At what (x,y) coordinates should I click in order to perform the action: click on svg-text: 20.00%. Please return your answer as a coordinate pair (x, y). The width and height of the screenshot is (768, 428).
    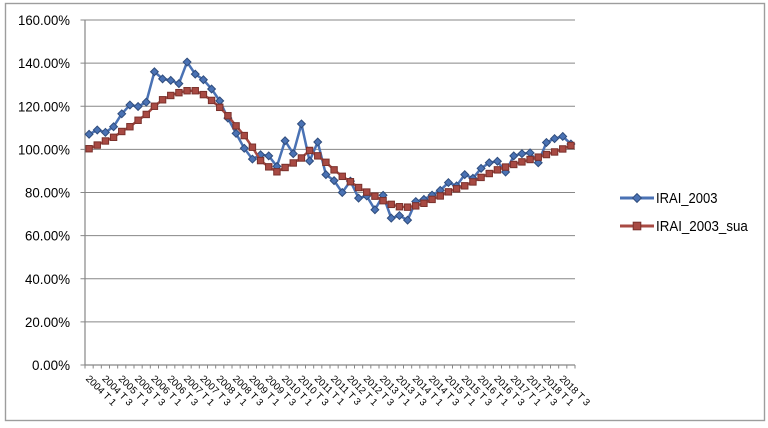
    Looking at the image, I should click on (47, 322).